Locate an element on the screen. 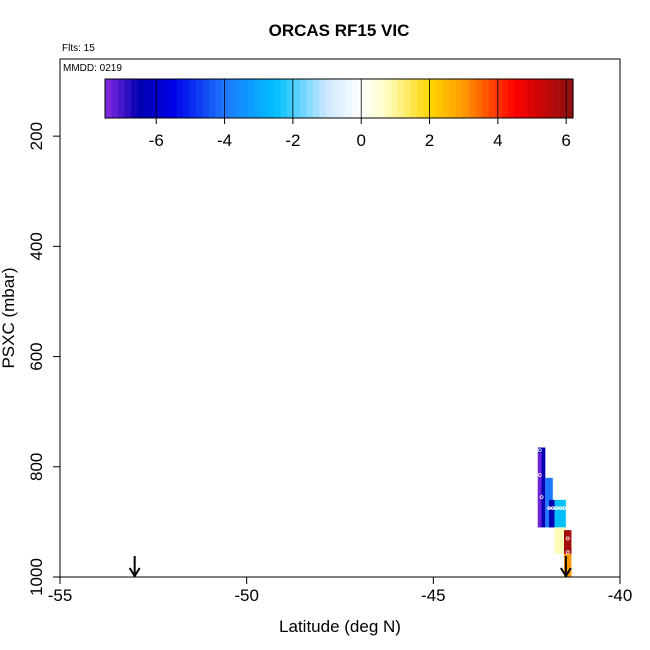  y-tick-label: 1000 is located at coordinates (36, 577).